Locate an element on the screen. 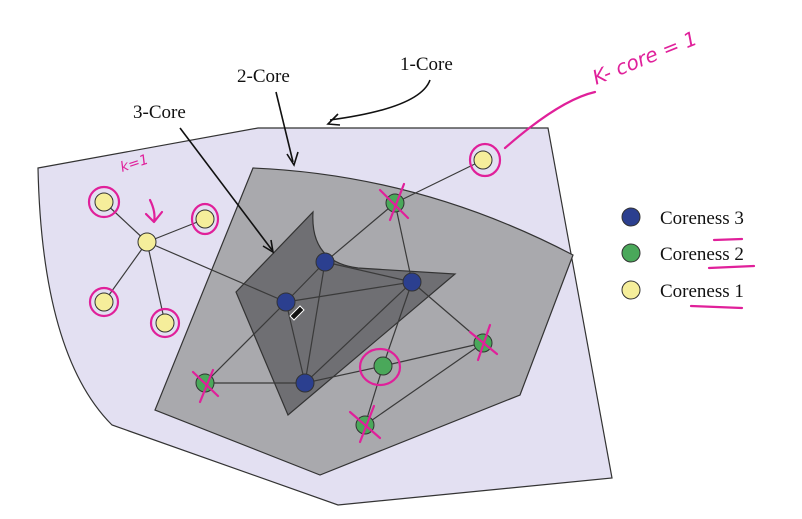  legend-coreness1-swatch is located at coordinates (631, 290).